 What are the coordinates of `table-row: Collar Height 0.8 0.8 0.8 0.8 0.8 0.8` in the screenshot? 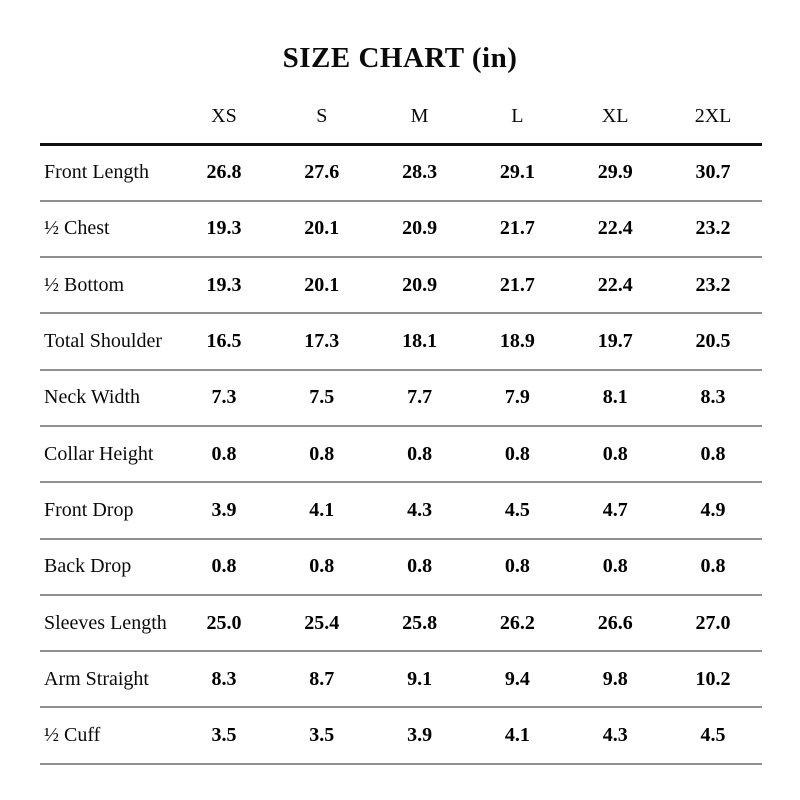 It's located at (401, 454).